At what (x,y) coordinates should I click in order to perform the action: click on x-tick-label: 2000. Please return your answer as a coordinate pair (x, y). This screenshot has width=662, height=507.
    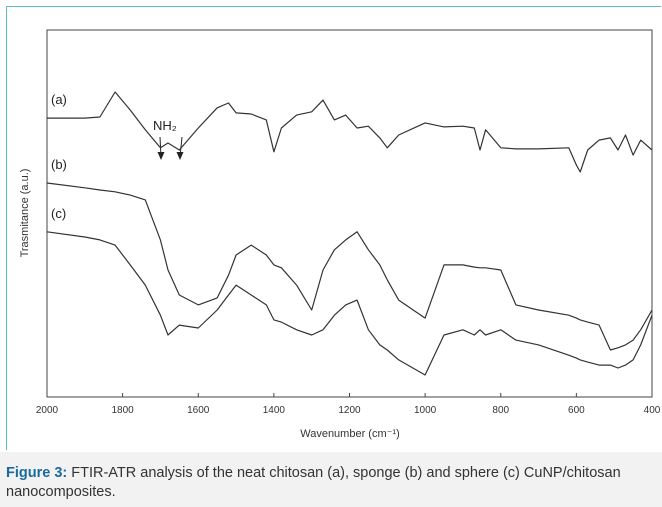
    Looking at the image, I should click on (47, 410).